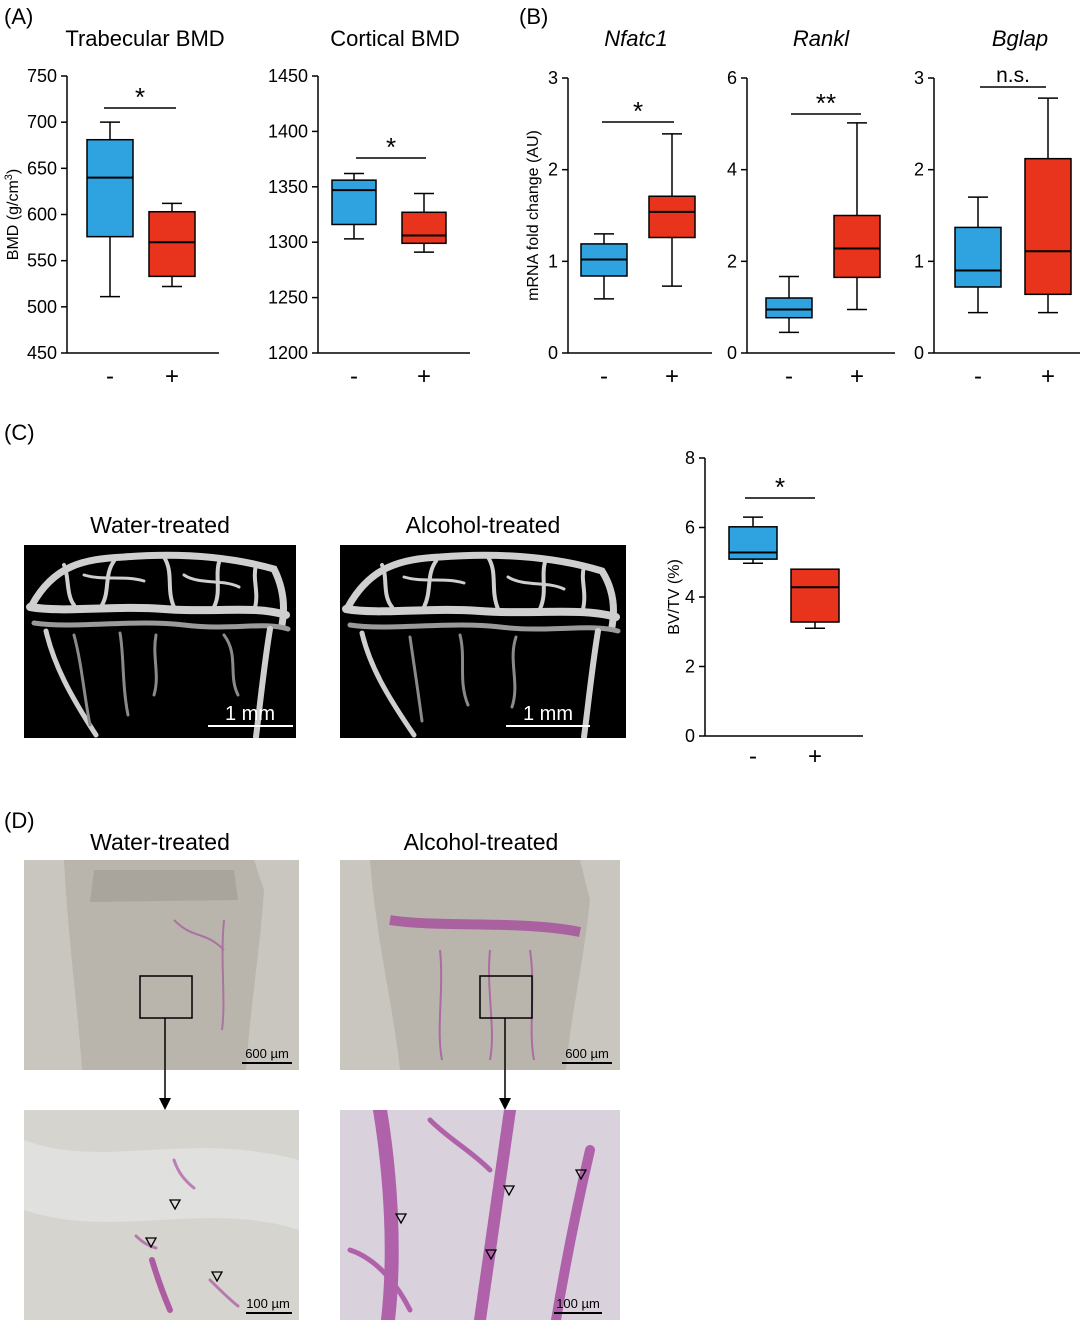 Image resolution: width=1083 pixels, height=1321 pixels. What do you see at coordinates (19, 820) in the screenshot?
I see `panel-label-d: (D)` at bounding box center [19, 820].